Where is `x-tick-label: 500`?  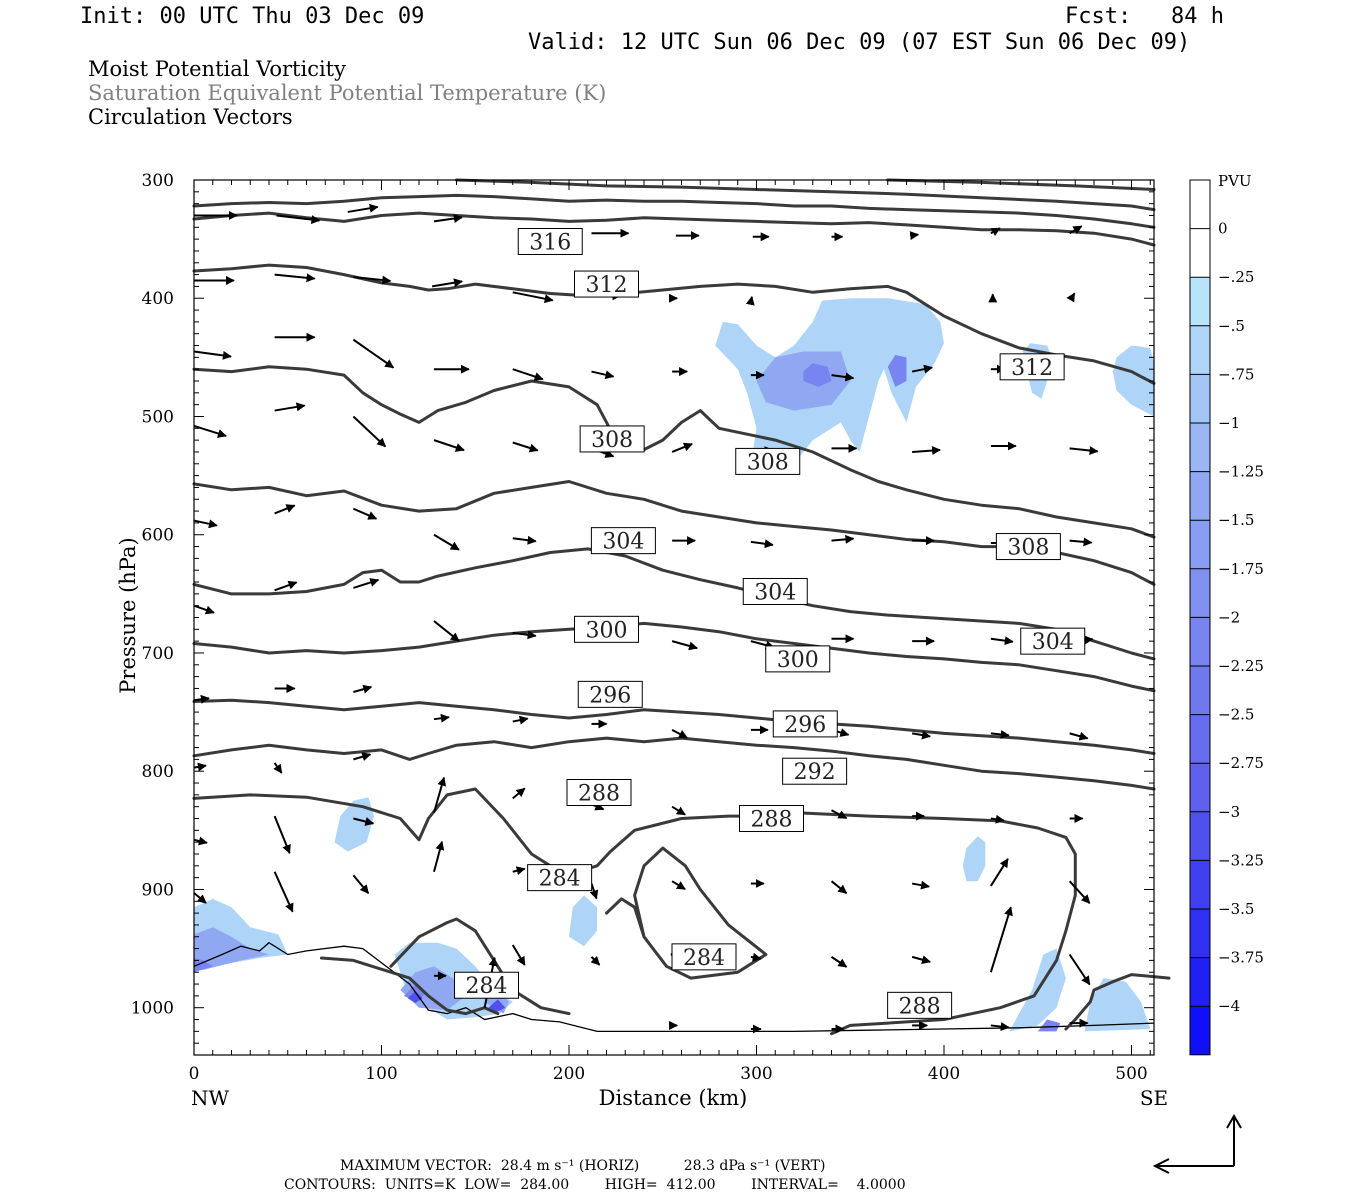 x-tick-label: 500 is located at coordinates (1131, 1074).